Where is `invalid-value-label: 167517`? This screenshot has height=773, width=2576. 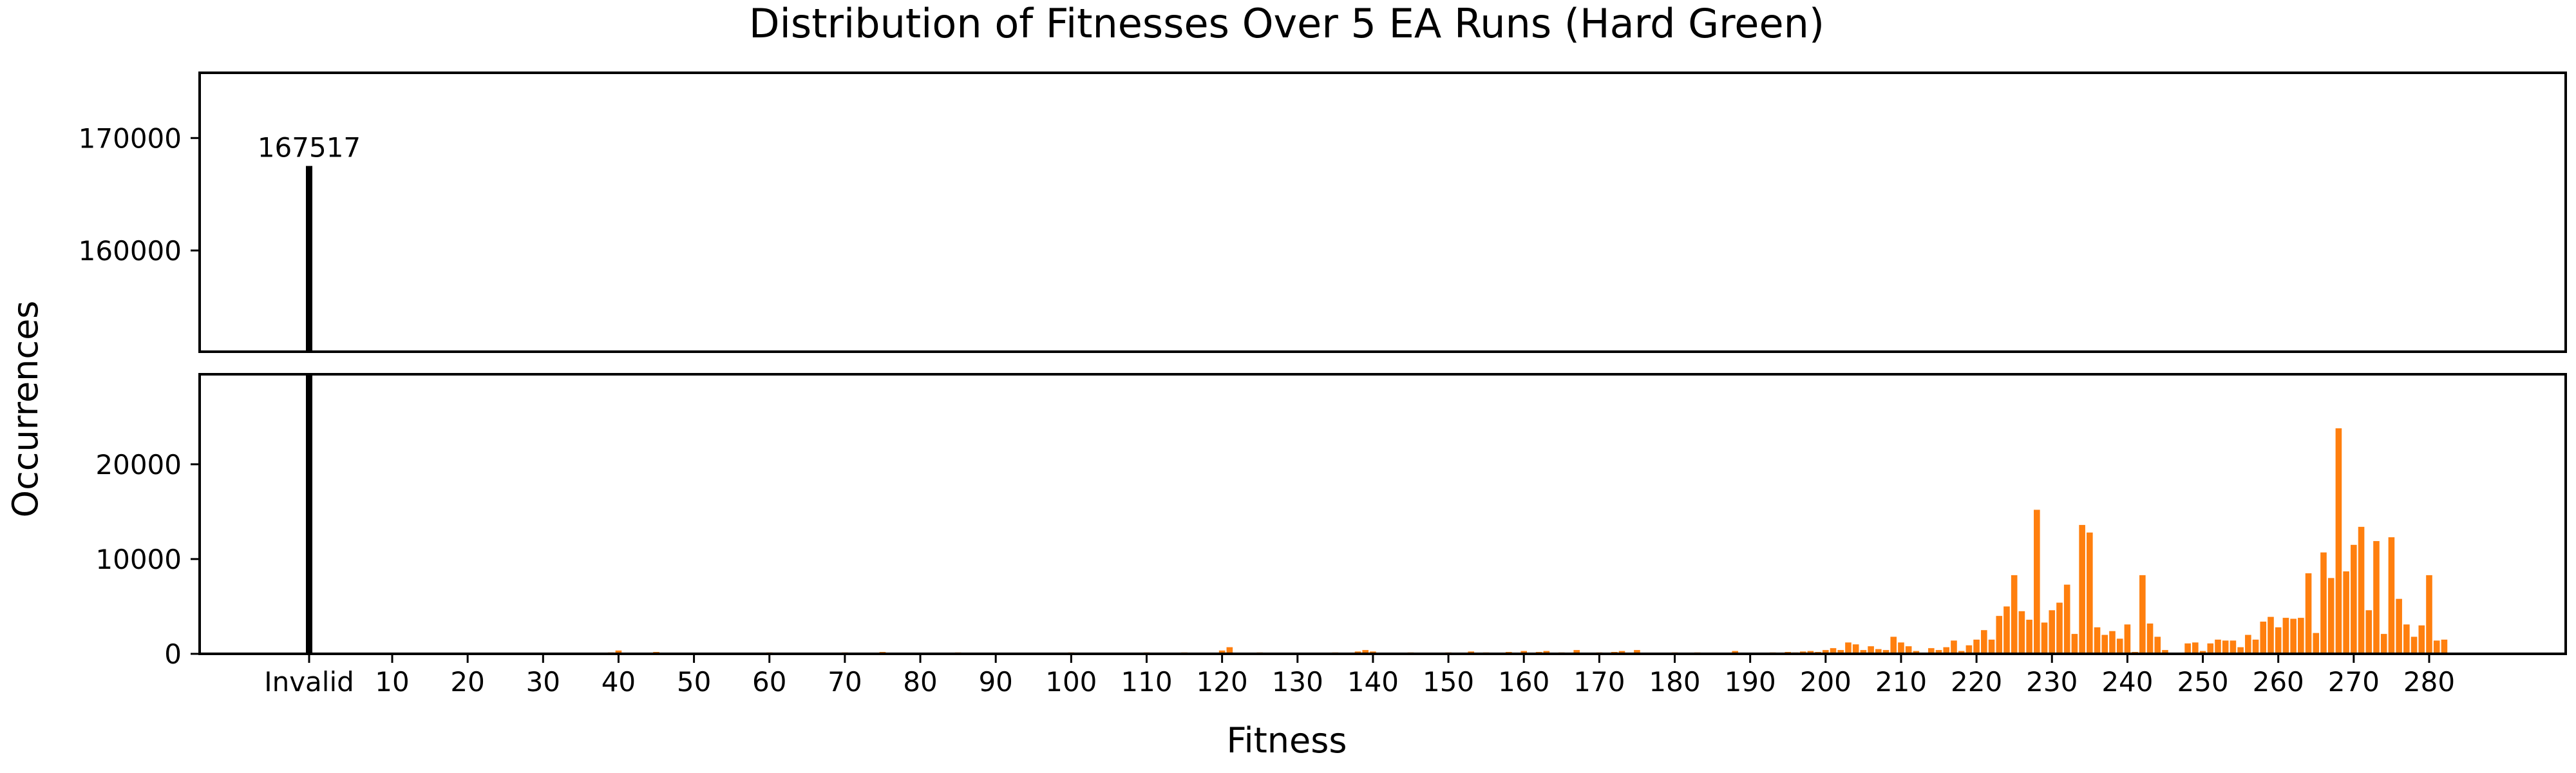
invalid-value-label: 167517 is located at coordinates (309, 148).